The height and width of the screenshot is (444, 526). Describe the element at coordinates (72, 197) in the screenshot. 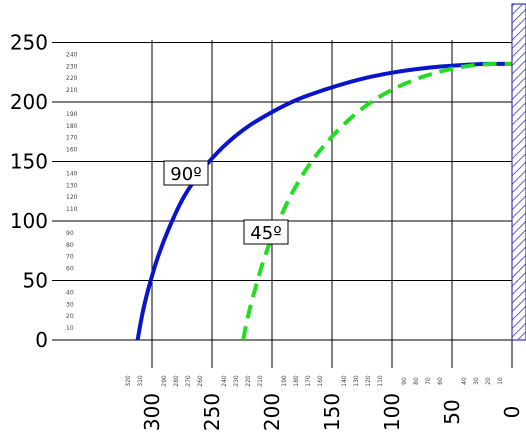

I see `y-minor-tick-label: 120` at that location.